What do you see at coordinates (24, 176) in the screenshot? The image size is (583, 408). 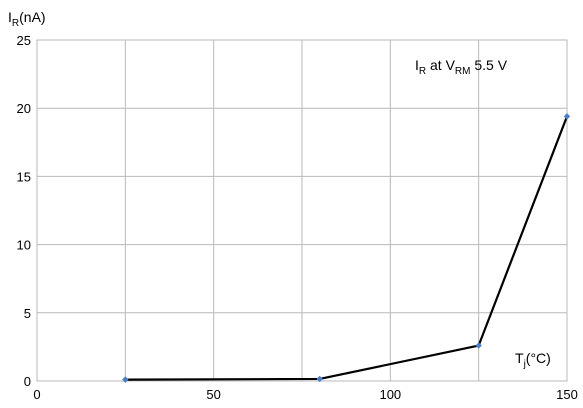 I see `y-tick-label: 15` at bounding box center [24, 176].